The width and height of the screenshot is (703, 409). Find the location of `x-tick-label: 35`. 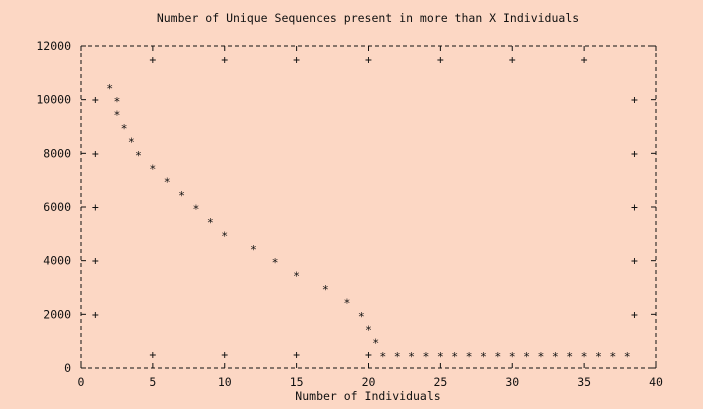

x-tick-label: 35 is located at coordinates (584, 382).